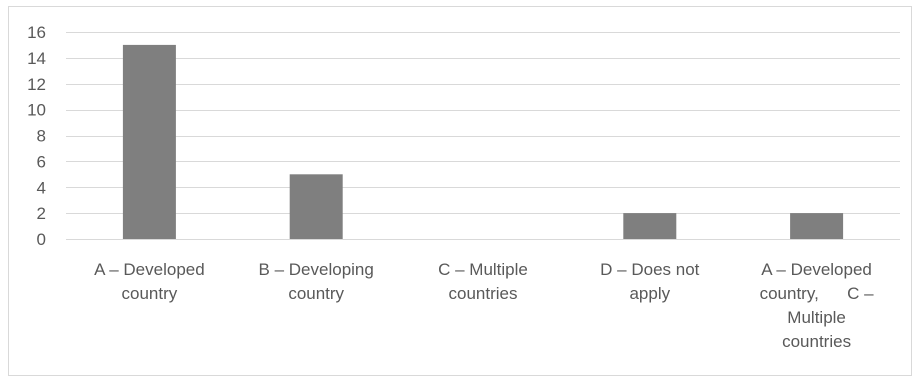 This screenshot has width=922, height=382. Describe the element at coordinates (36, 84) in the screenshot. I see `y-tick-label: 12` at that location.